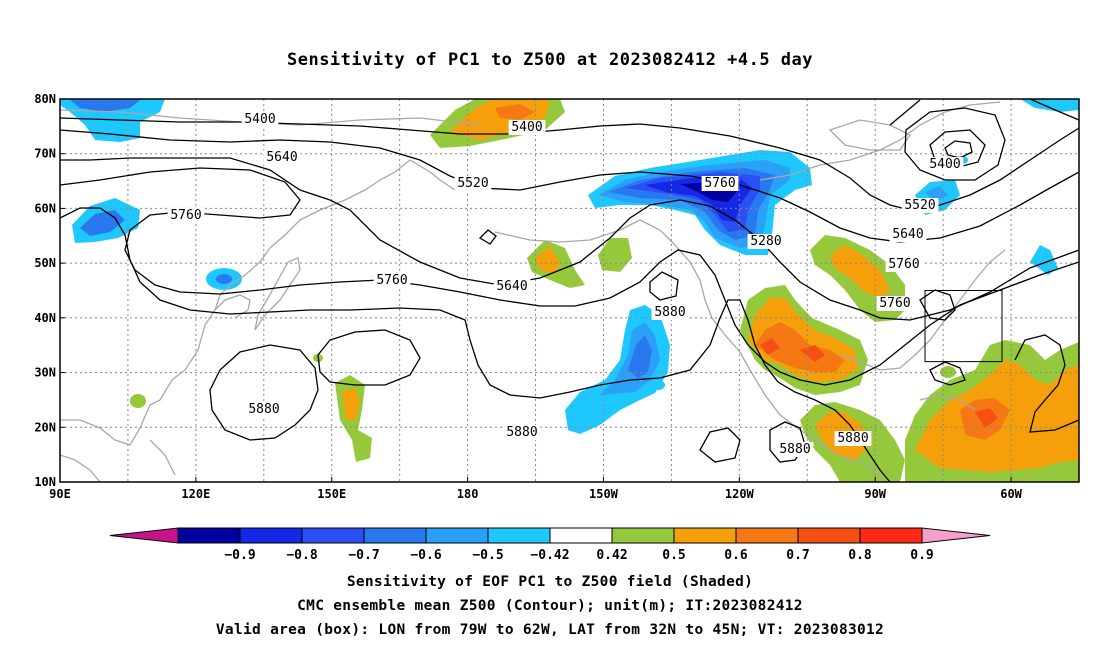 Image resolution: width=1100 pixels, height=650 pixels. I want to click on lon-label: 150W, so click(604, 494).